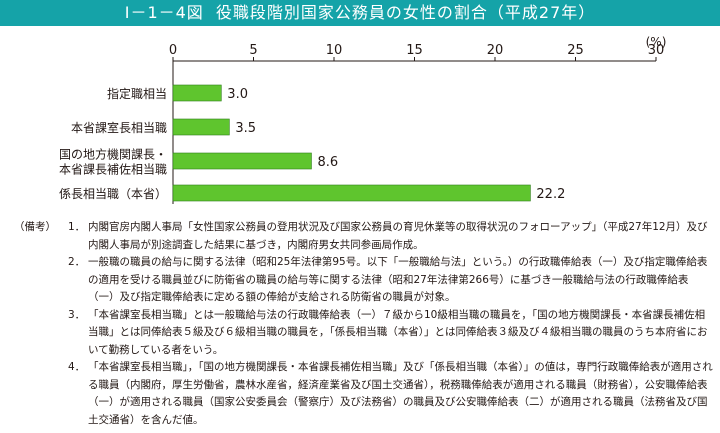 The image size is (720, 433). Describe the element at coordinates (405, 12) in the screenshot. I see `figure-title: 役職段階別国家公務員の女性の割合（平成27年）` at that location.